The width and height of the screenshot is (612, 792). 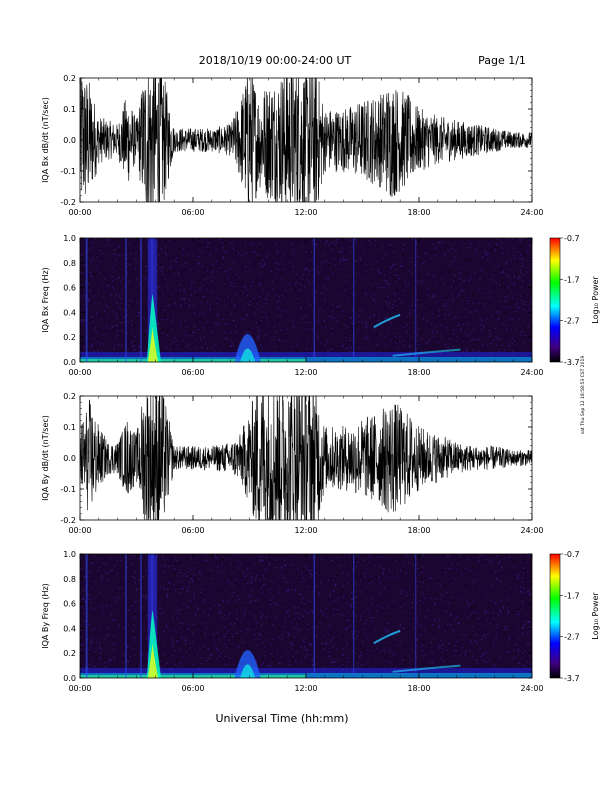 I want to click on side-note: sat Thu Sep 12 18:58:53 CST 2019, so click(x=583, y=395).